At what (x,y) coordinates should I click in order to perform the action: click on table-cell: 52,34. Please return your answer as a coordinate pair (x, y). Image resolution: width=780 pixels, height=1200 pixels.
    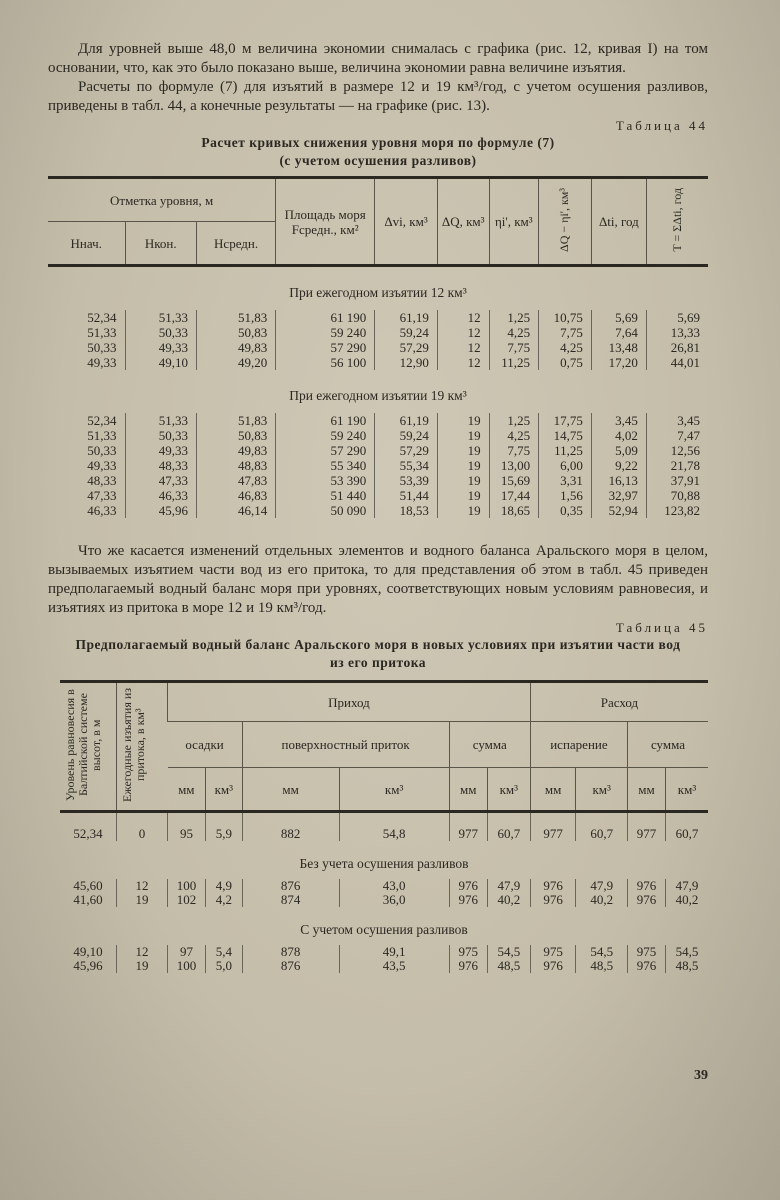
    Looking at the image, I should click on (102, 420).